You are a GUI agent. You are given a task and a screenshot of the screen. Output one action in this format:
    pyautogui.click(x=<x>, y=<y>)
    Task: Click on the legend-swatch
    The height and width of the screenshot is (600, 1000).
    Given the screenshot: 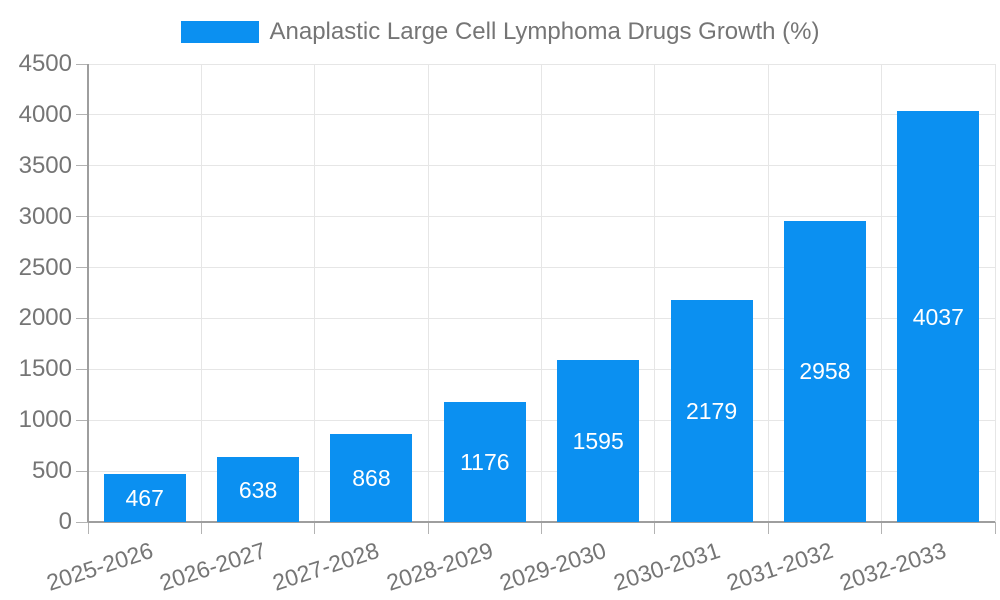 What is the action you would take?
    pyautogui.click(x=219, y=32)
    